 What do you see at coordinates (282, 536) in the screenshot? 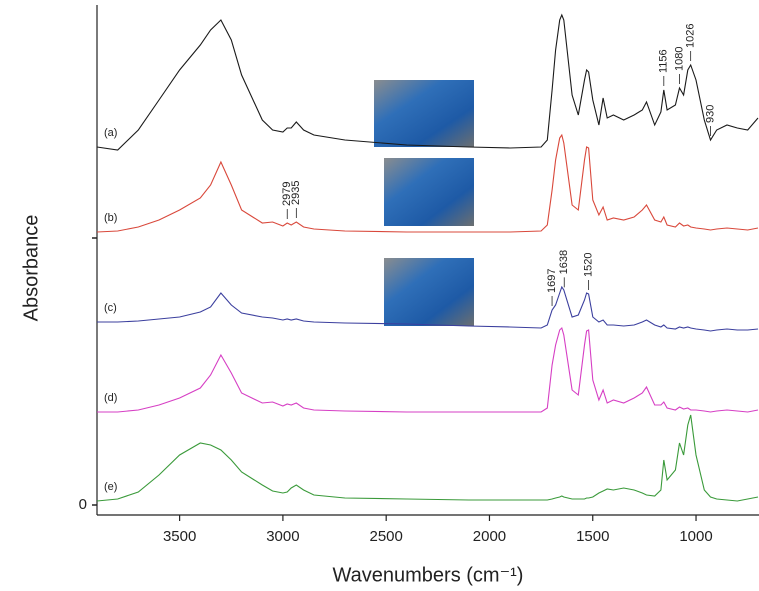
I see `x-tick-label: 3000` at bounding box center [282, 536].